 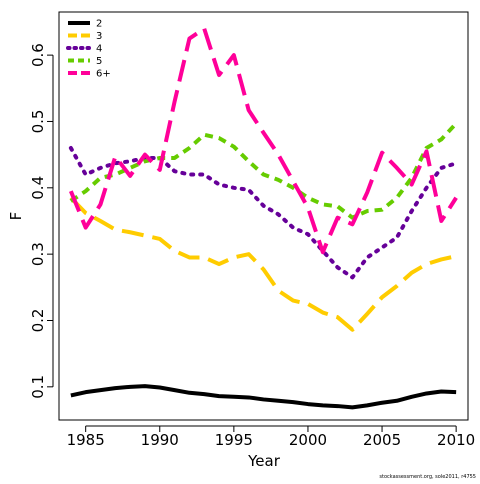 What do you see at coordinates (103, 74) in the screenshot?
I see `legend-label-5: 6+` at bounding box center [103, 74].